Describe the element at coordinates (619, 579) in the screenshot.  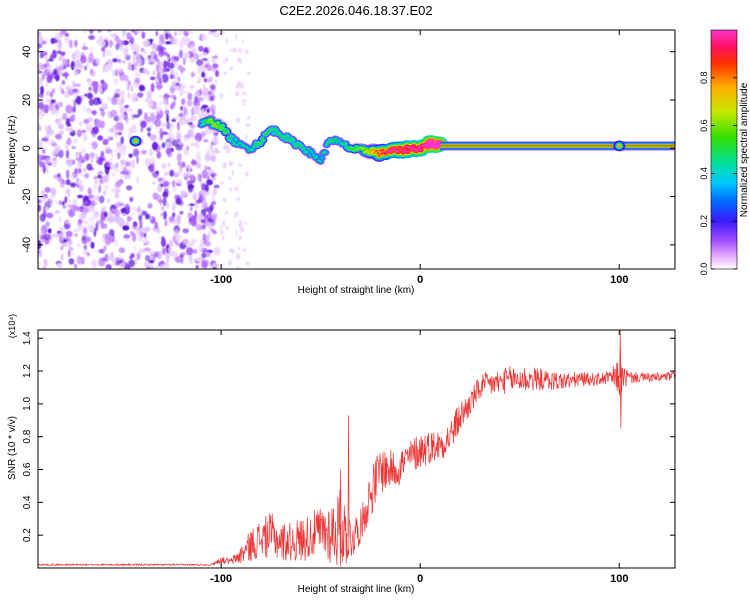
I see `x-tick-label: 100` at that location.